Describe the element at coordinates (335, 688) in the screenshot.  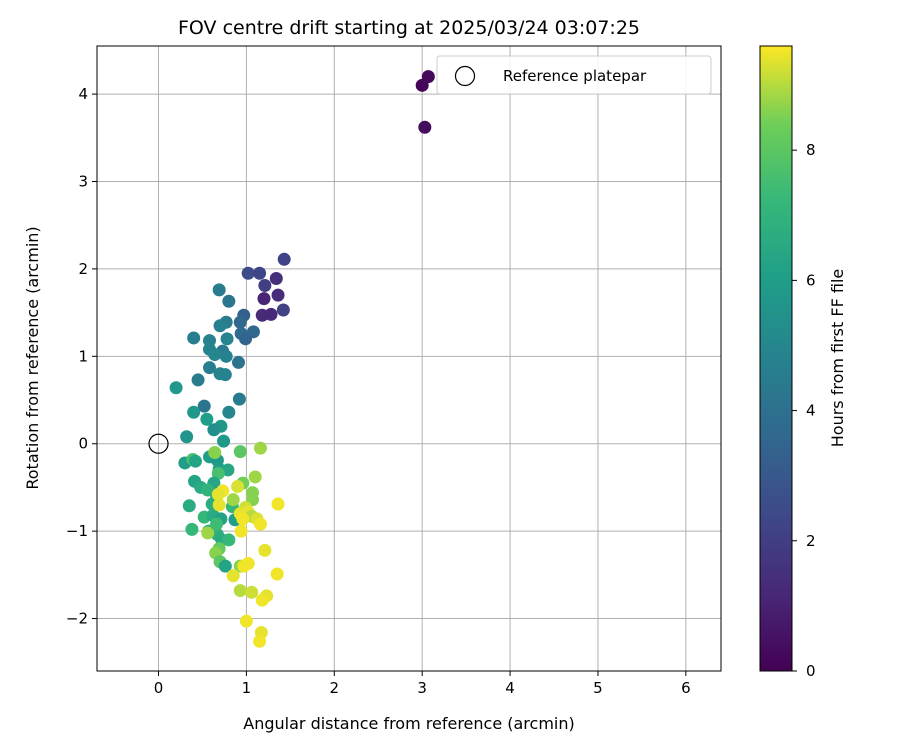
I see `x-tick-label: 2` at that location.